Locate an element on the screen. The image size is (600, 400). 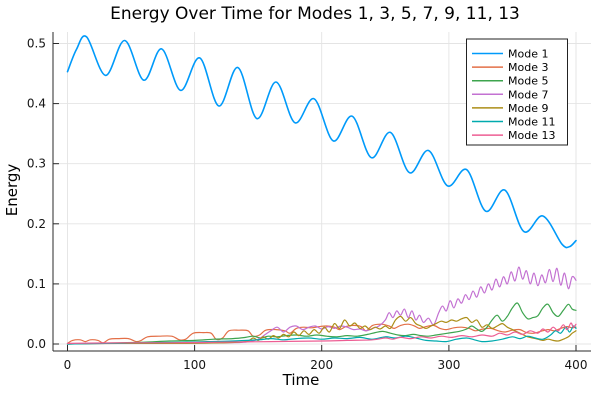
legend-label: Mode 9 is located at coordinates (528, 108).